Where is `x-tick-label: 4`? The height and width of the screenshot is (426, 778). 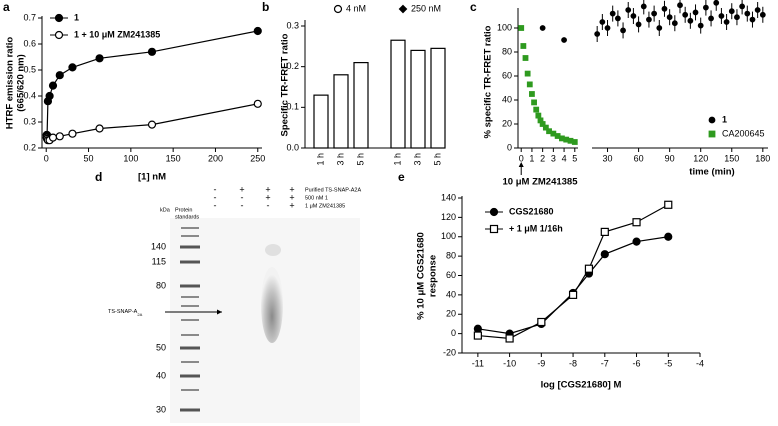
x-tick-label: 4 is located at coordinates (564, 158).